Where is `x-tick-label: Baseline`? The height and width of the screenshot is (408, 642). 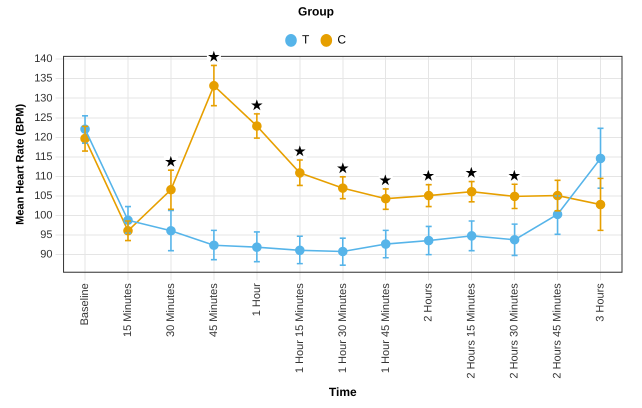 x-tick-label: Baseline is located at coordinates (85, 304).